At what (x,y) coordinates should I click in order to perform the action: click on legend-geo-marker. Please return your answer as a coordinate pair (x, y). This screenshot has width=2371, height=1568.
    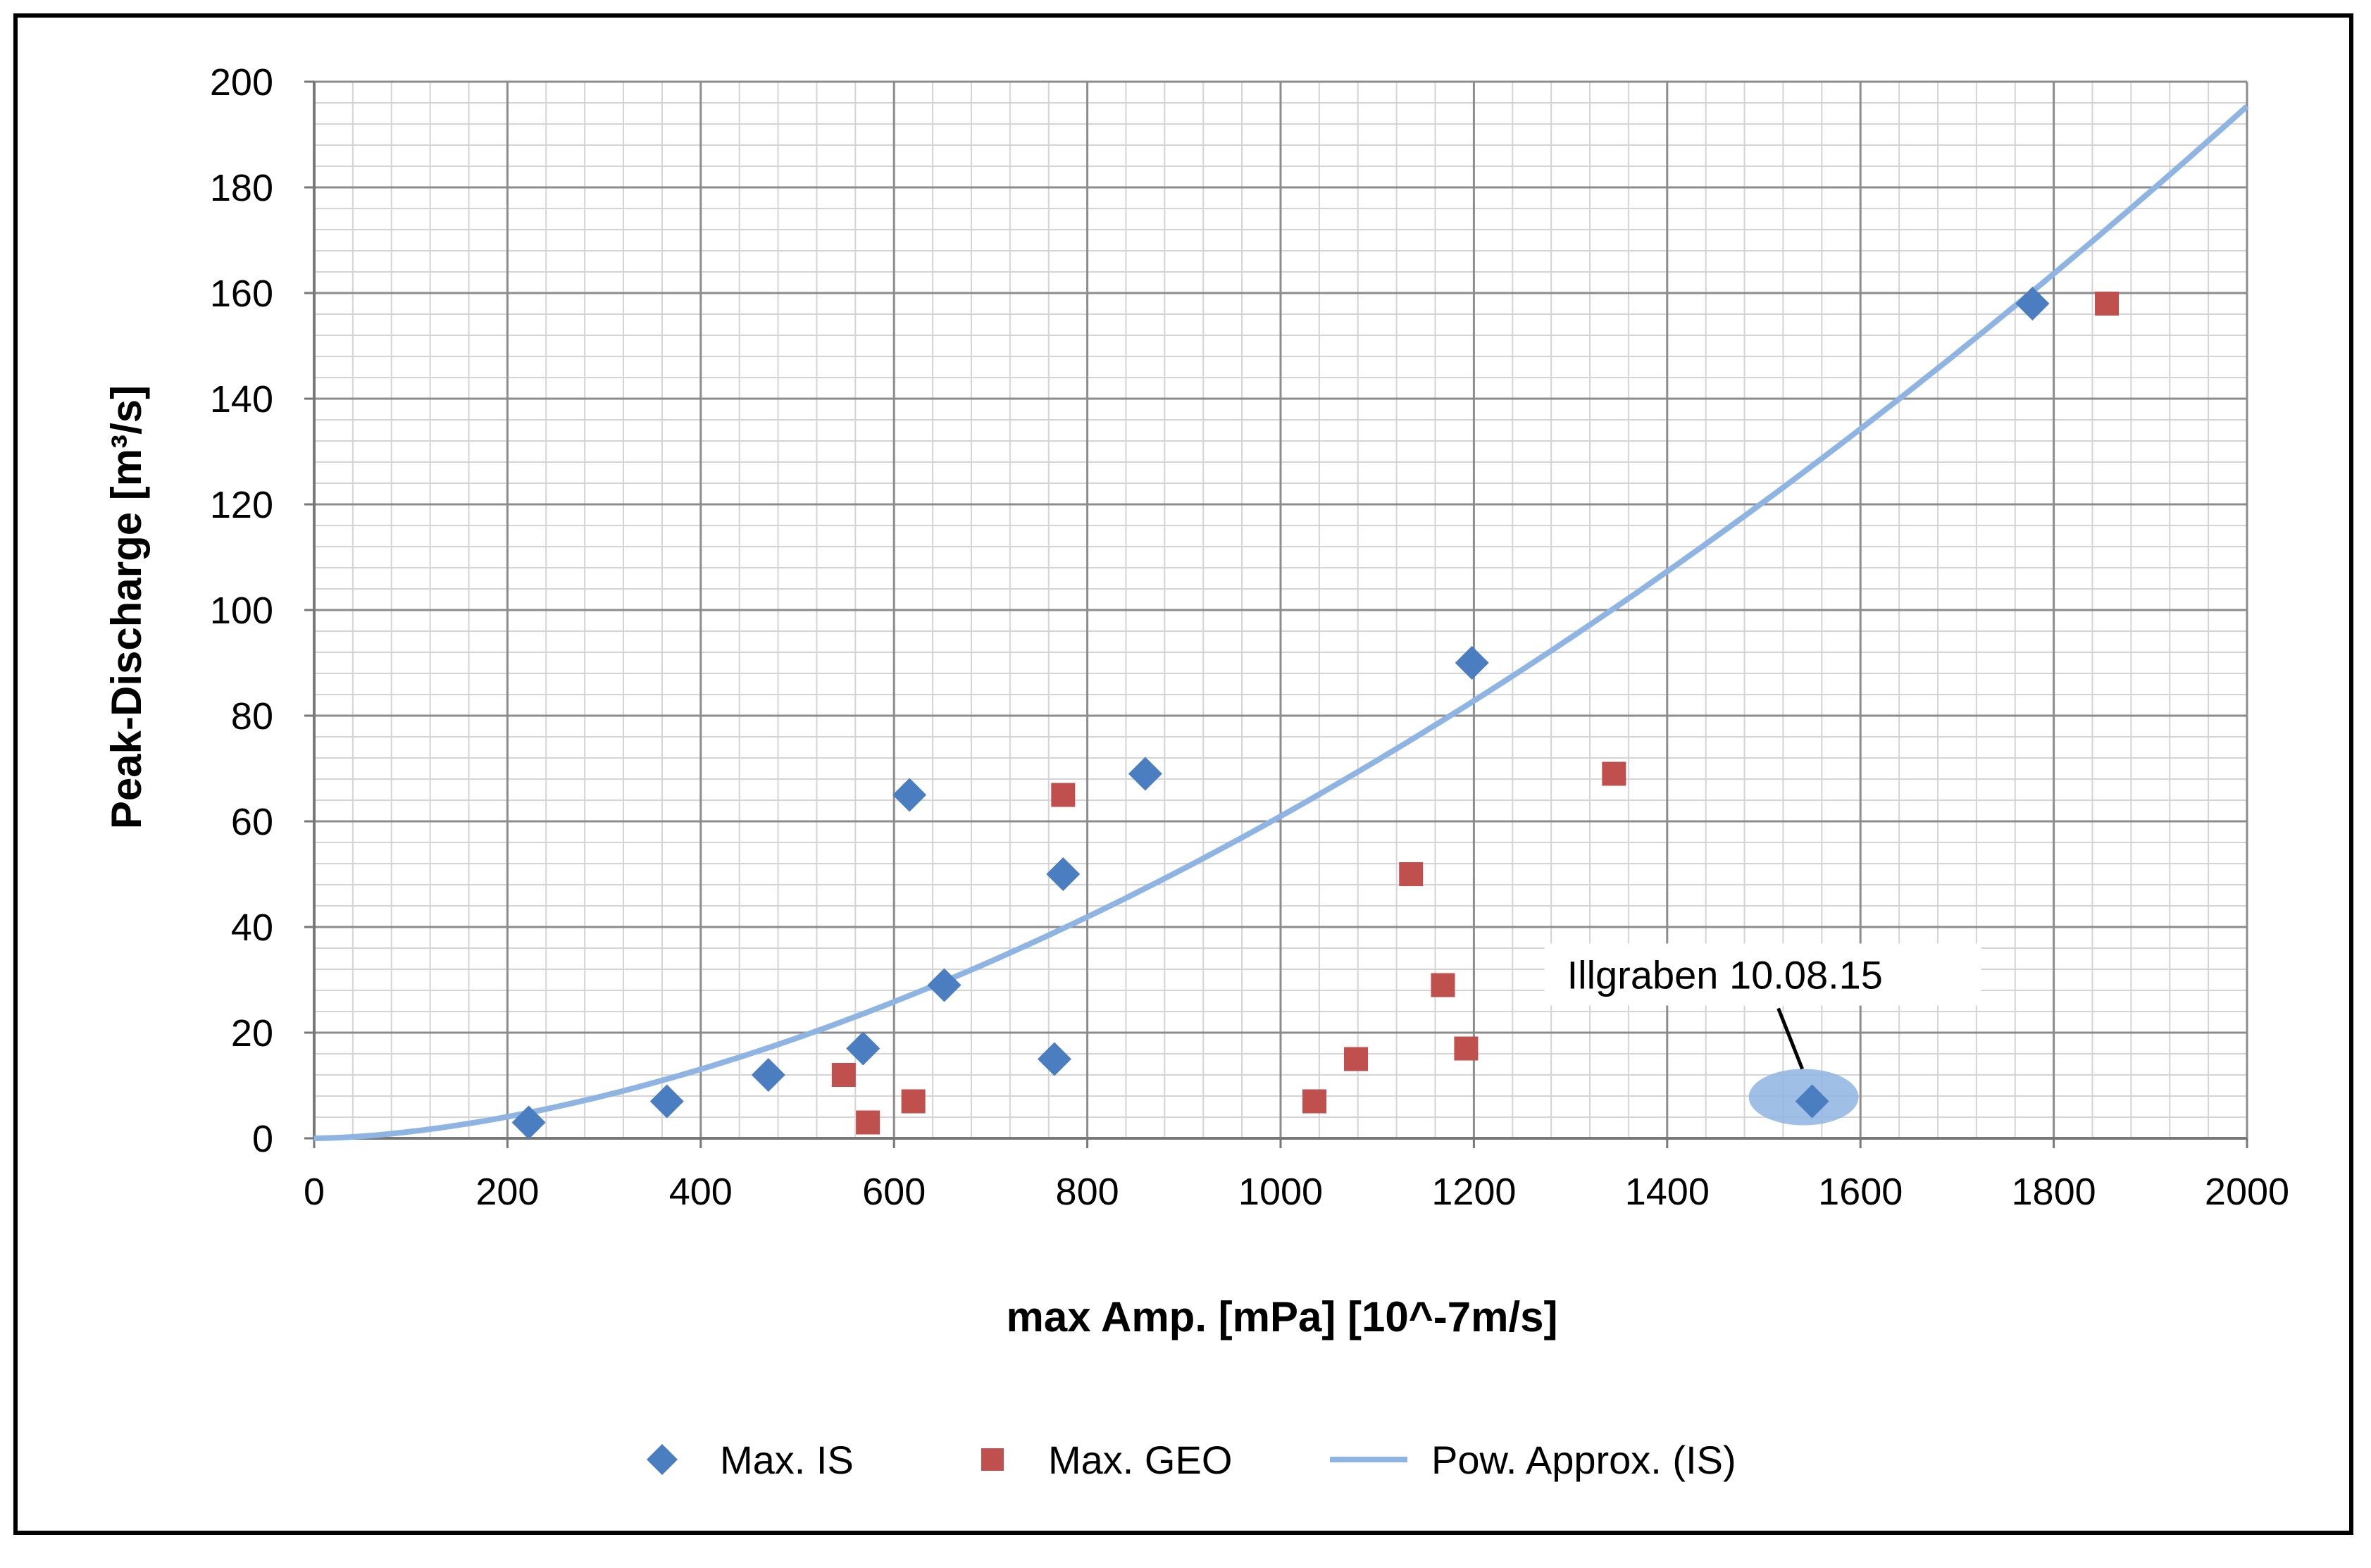
    Looking at the image, I should click on (992, 1459).